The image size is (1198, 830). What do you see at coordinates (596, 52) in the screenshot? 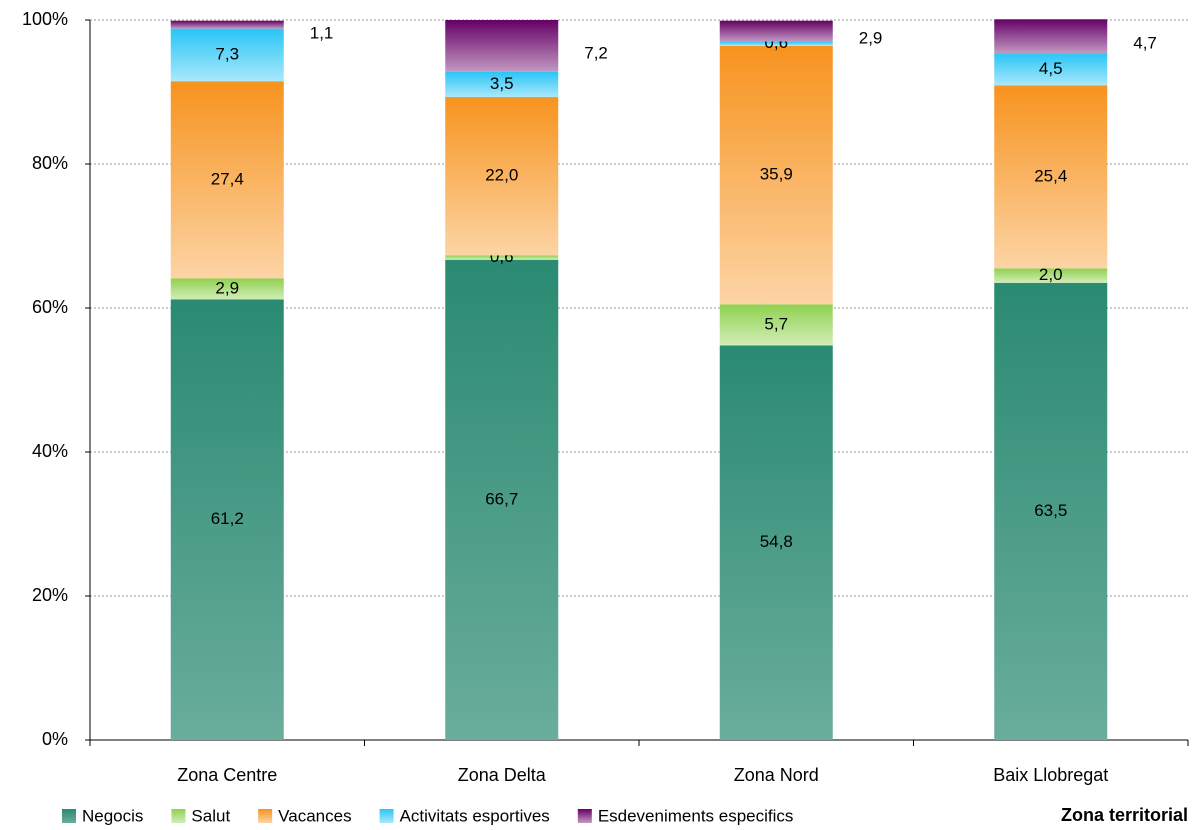
I see `data-label: 7,2` at bounding box center [596, 52].